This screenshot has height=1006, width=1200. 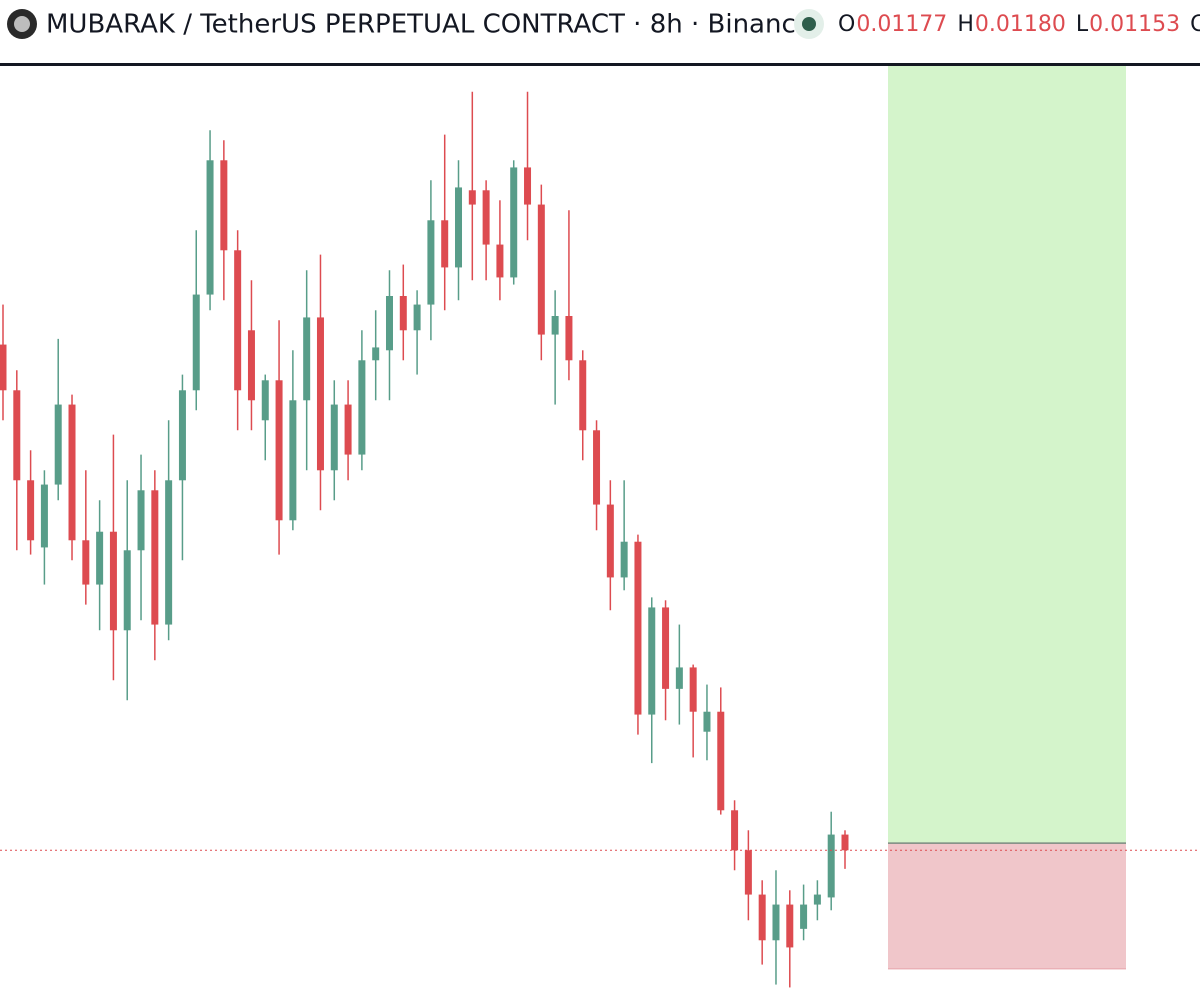 I want to click on header-divider, so click(x=600, y=64).